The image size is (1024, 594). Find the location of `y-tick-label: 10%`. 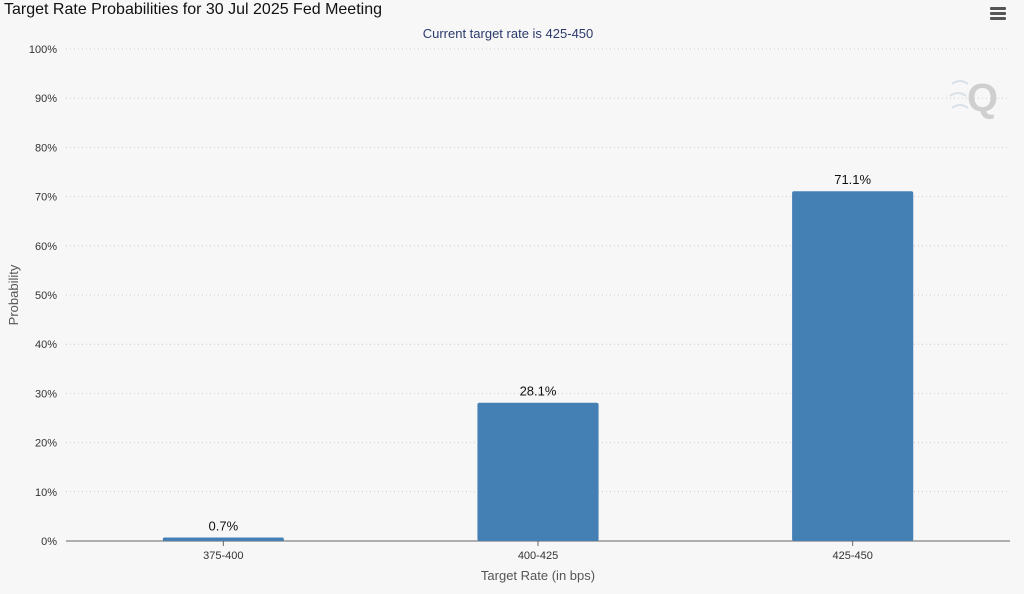

y-tick-label: 10% is located at coordinates (46, 493).